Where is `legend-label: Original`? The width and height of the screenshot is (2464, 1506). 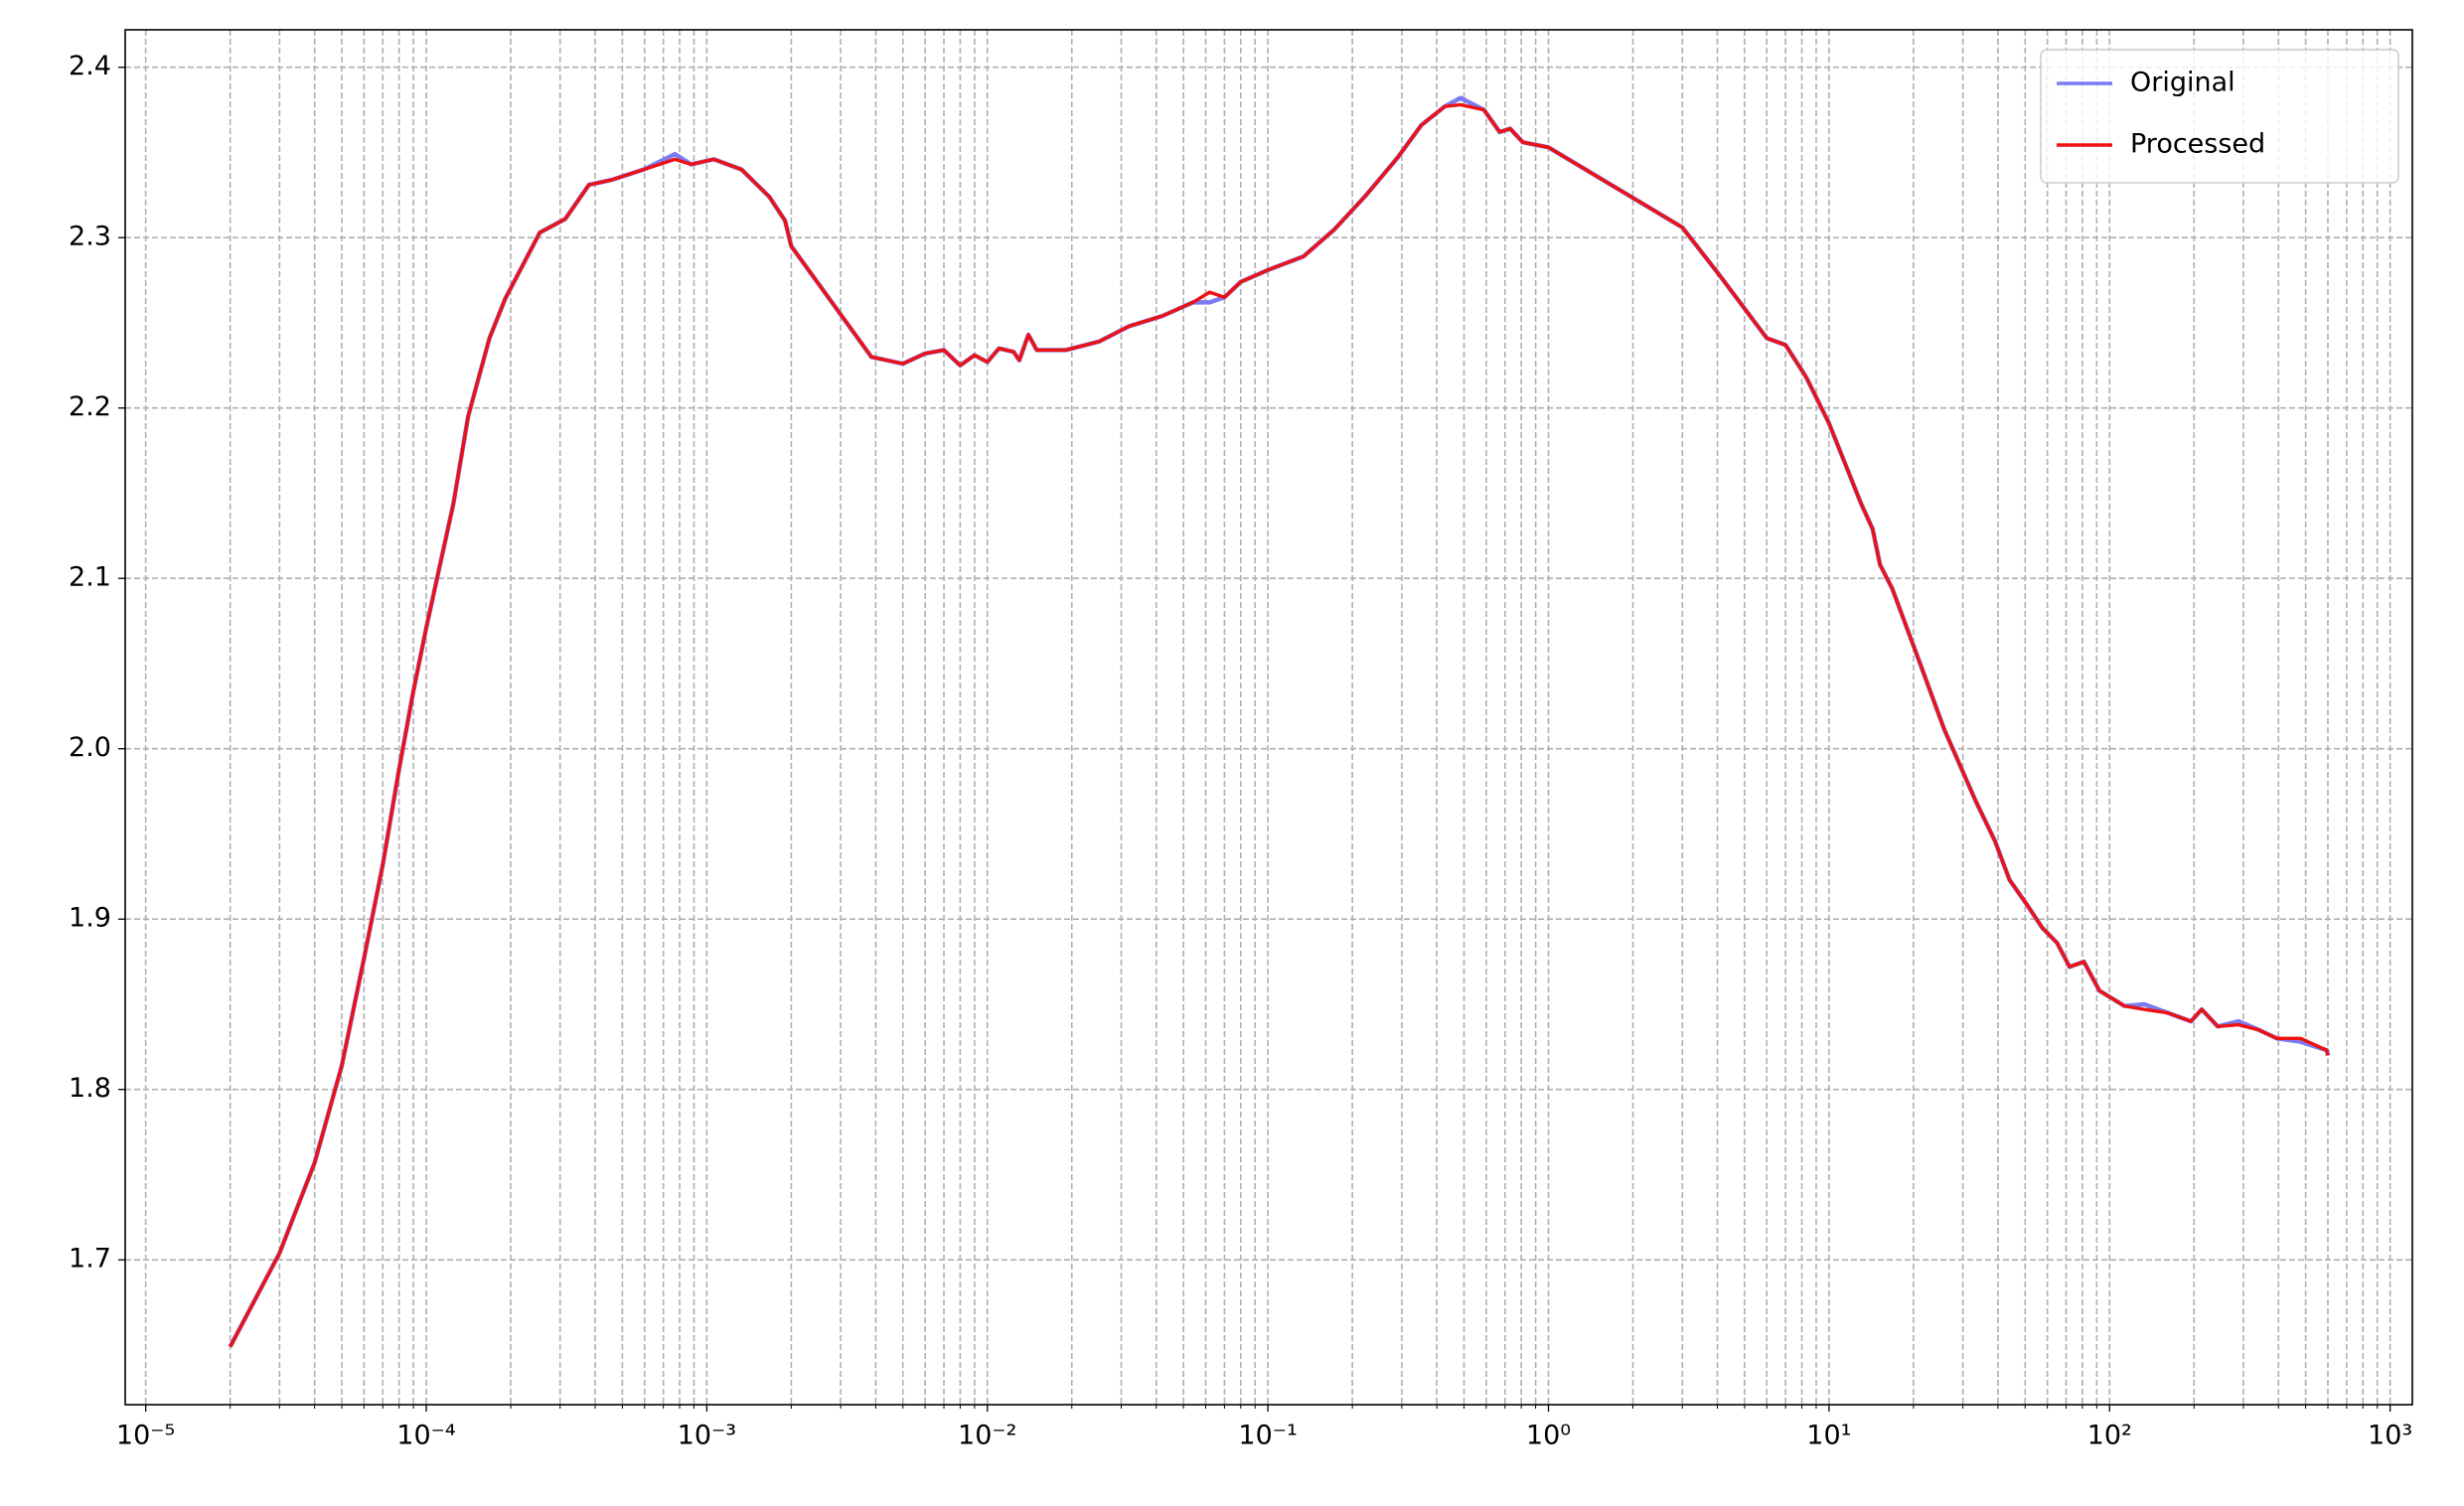
legend-label: Original is located at coordinates (2183, 83).